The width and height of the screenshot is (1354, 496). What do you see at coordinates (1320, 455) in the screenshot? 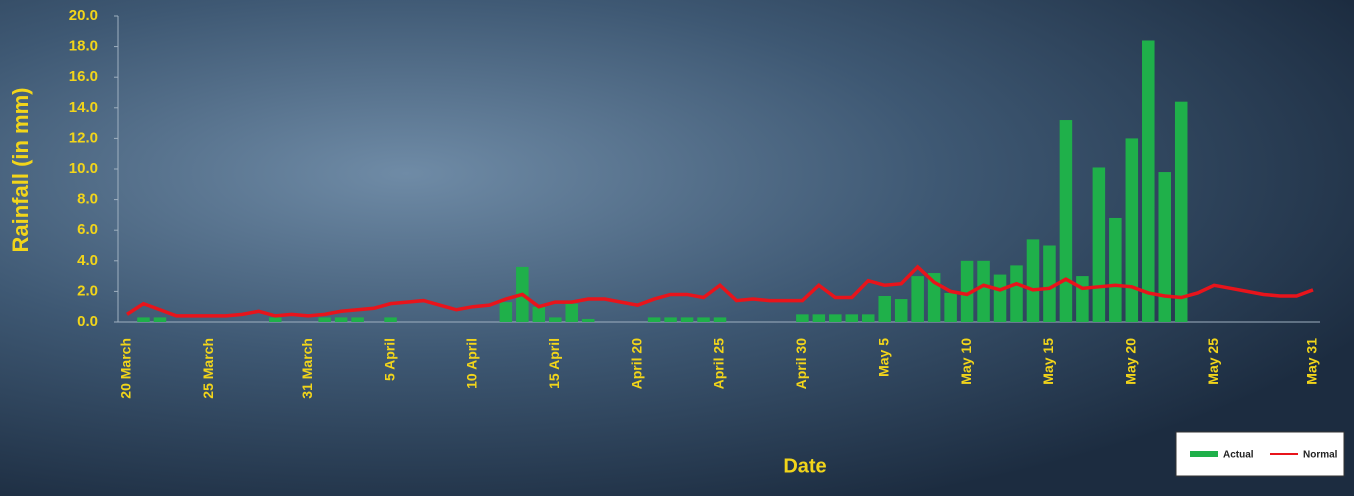
I see `legend-label: Normal` at bounding box center [1320, 455].